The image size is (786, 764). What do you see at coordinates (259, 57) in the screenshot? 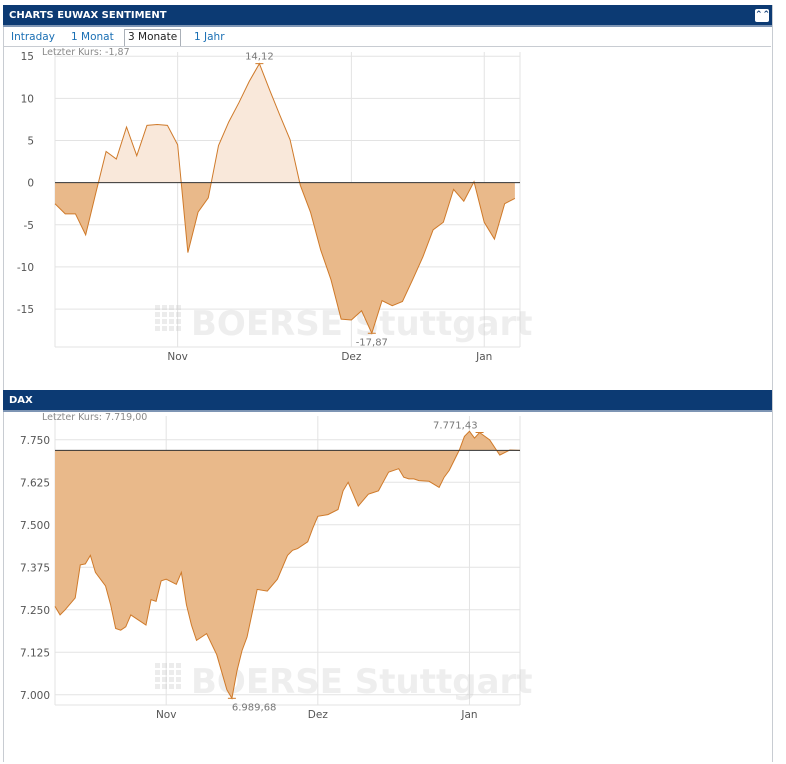
I see `extreme-label: 14,12` at bounding box center [259, 57].